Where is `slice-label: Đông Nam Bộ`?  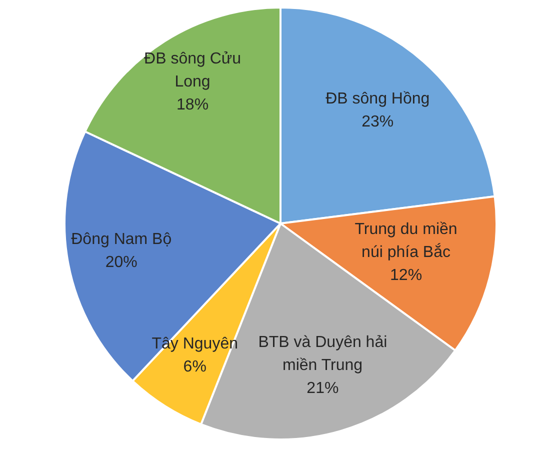
slice-label: Đông Nam Bộ is located at coordinates (121, 239).